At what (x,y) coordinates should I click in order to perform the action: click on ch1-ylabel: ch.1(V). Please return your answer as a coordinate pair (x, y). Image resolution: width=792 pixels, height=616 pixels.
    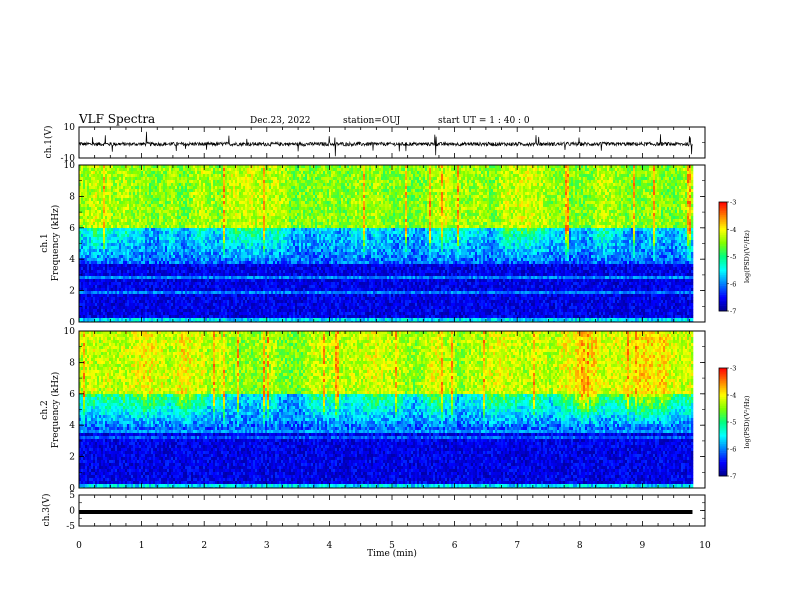
    Looking at the image, I should click on (48, 142).